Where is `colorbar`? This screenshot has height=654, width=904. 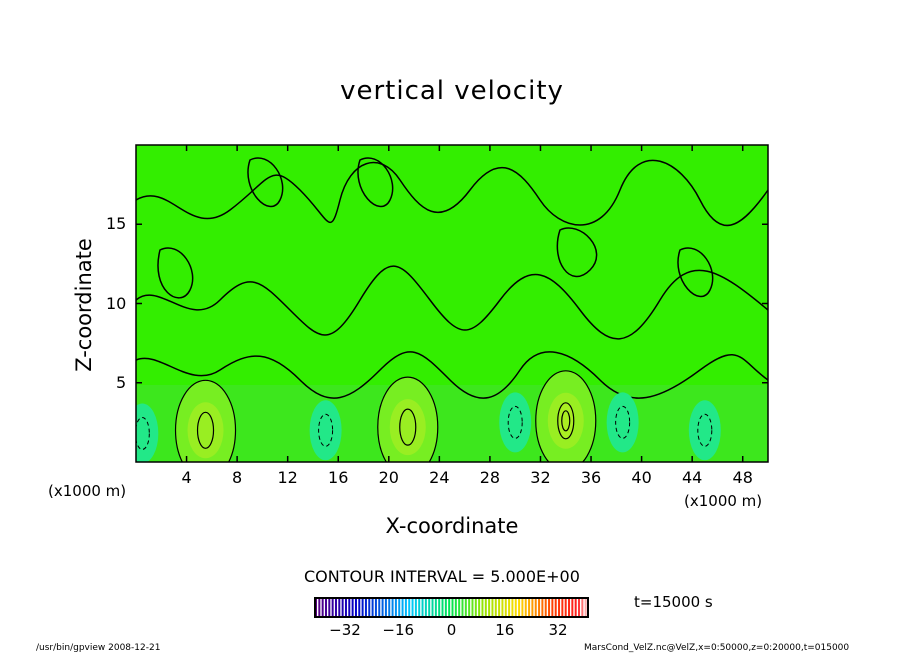
colorbar is located at coordinates (451, 607).